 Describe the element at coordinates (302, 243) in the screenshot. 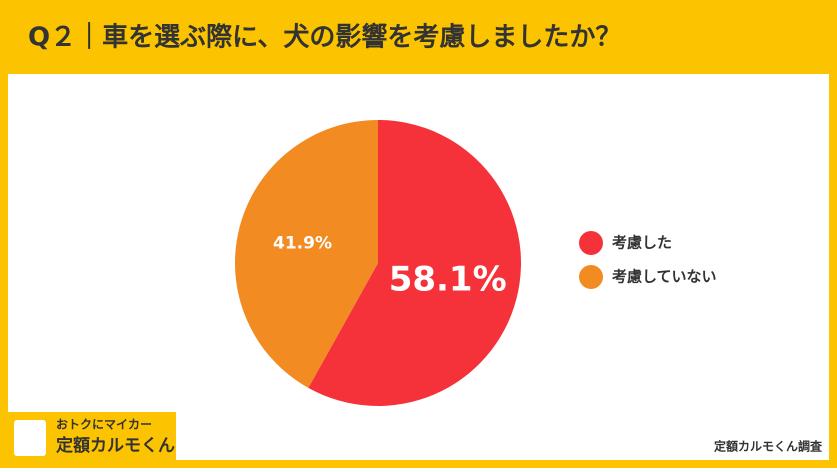

I see `data-label: 41.9%` at that location.